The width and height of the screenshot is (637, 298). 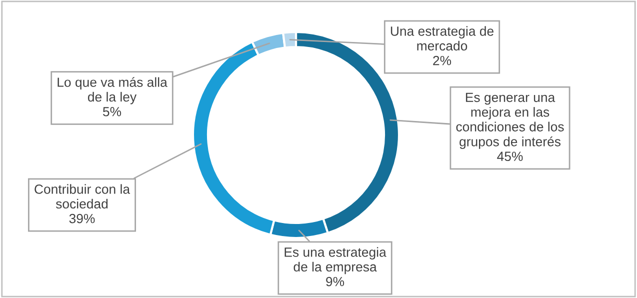 I want to click on data-label: 45%, so click(x=510, y=157).